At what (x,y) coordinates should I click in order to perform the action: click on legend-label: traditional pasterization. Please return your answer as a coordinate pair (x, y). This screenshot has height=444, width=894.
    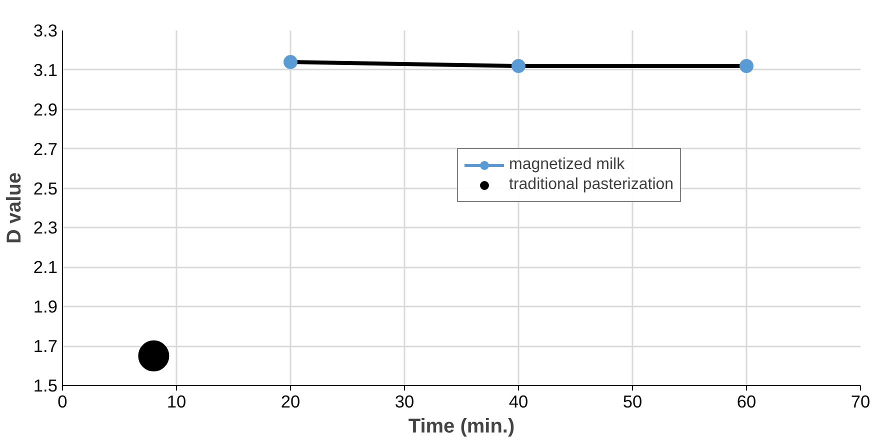
    Looking at the image, I should click on (591, 185).